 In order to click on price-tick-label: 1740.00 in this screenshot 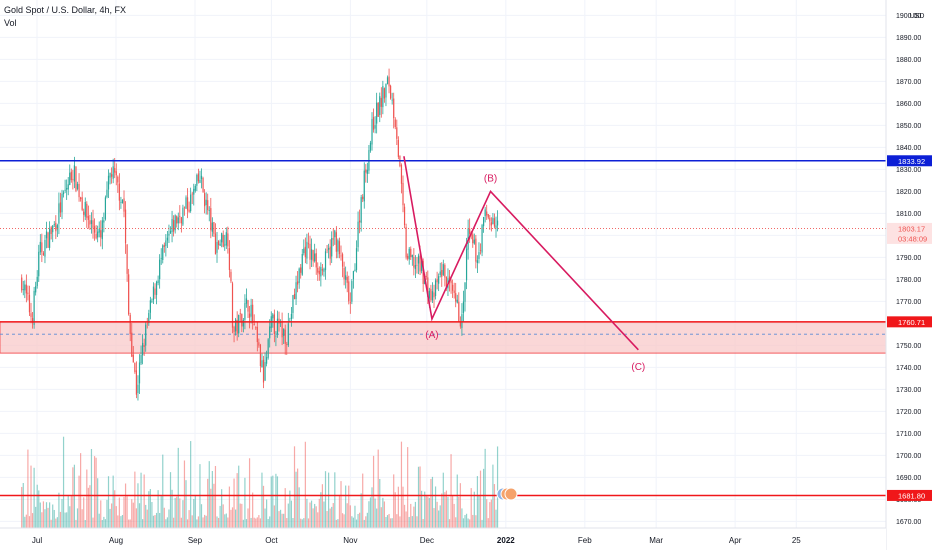, I will do `click(908, 368)`.